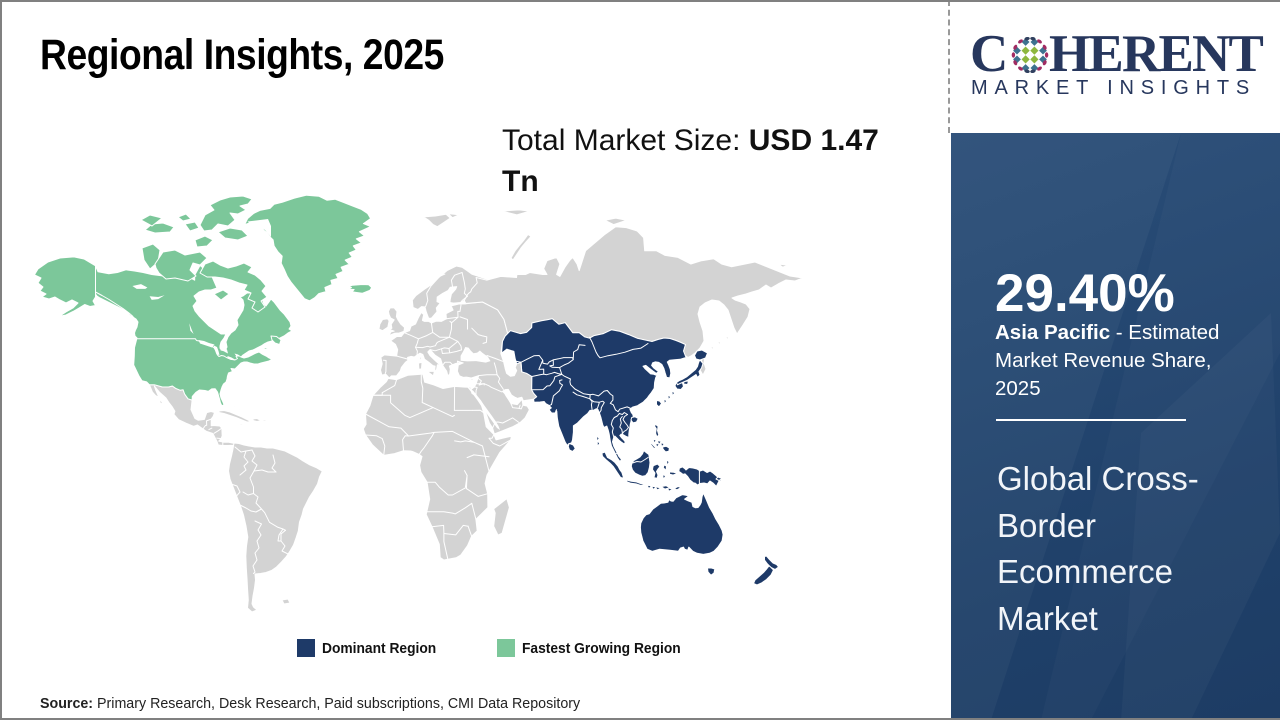 Image resolution: width=1280 pixels, height=720 pixels. Describe the element at coordinates (989, 54) in the screenshot. I see `svg-text: C` at that location.